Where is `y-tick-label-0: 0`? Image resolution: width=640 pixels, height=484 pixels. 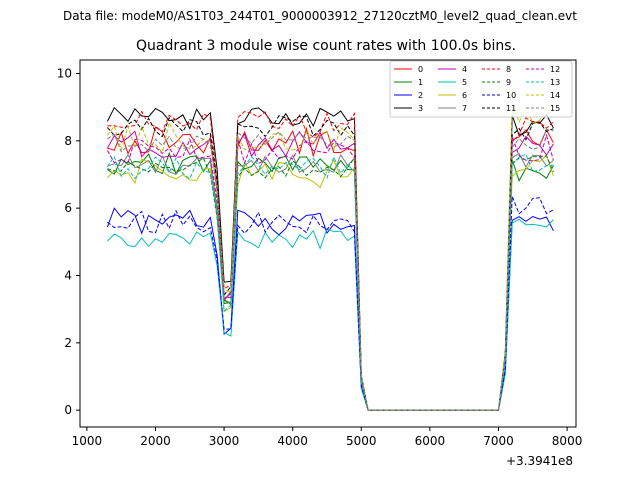 y-tick-label-0: 0 is located at coordinates (68, 410).